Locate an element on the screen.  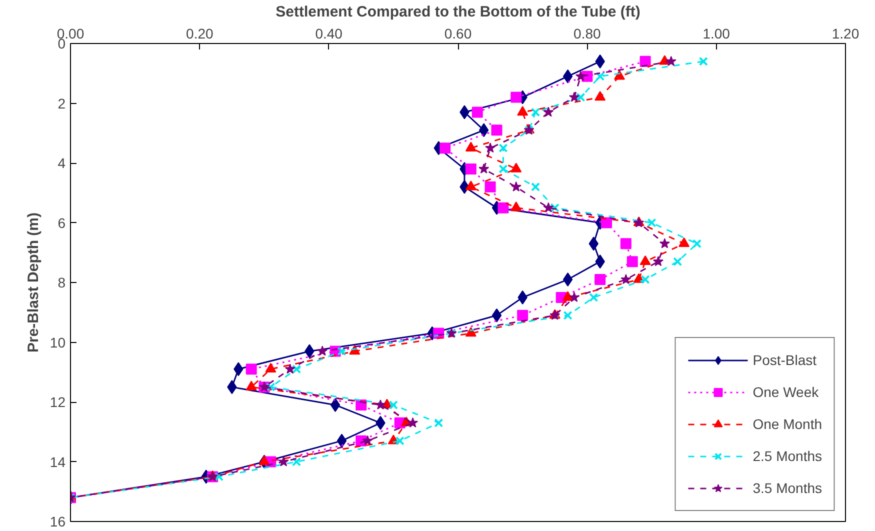
y-tick-label: 14 is located at coordinates (58, 462).